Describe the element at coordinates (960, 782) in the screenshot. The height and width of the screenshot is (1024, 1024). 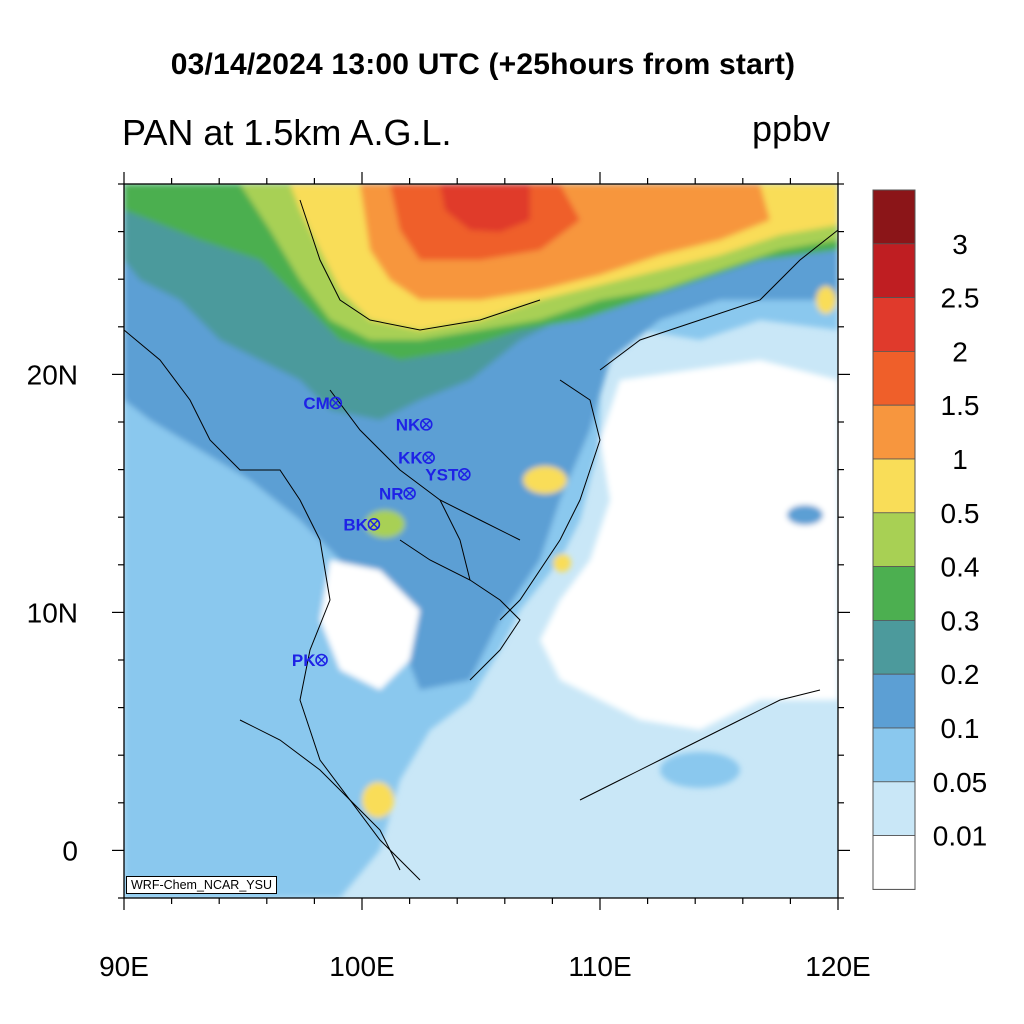
I see `colorbar-label: 0.05` at that location.